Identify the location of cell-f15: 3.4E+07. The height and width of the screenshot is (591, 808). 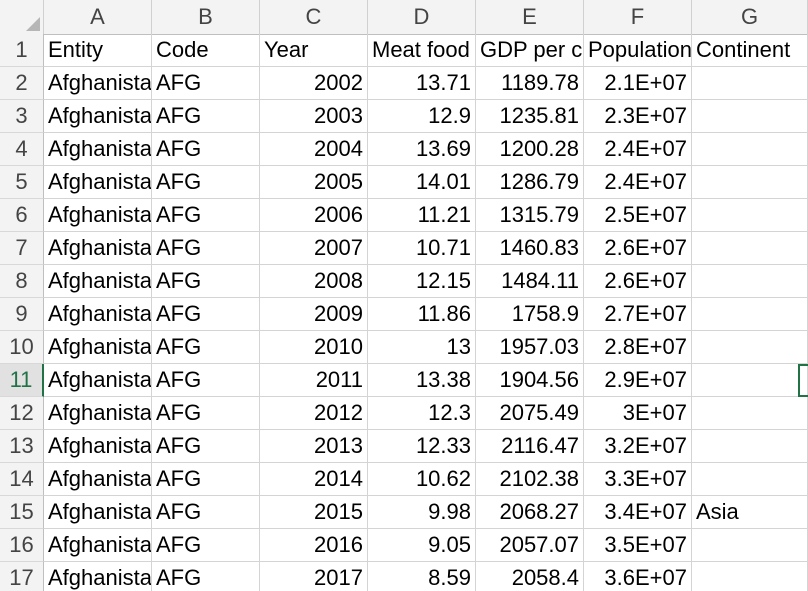
(638, 512).